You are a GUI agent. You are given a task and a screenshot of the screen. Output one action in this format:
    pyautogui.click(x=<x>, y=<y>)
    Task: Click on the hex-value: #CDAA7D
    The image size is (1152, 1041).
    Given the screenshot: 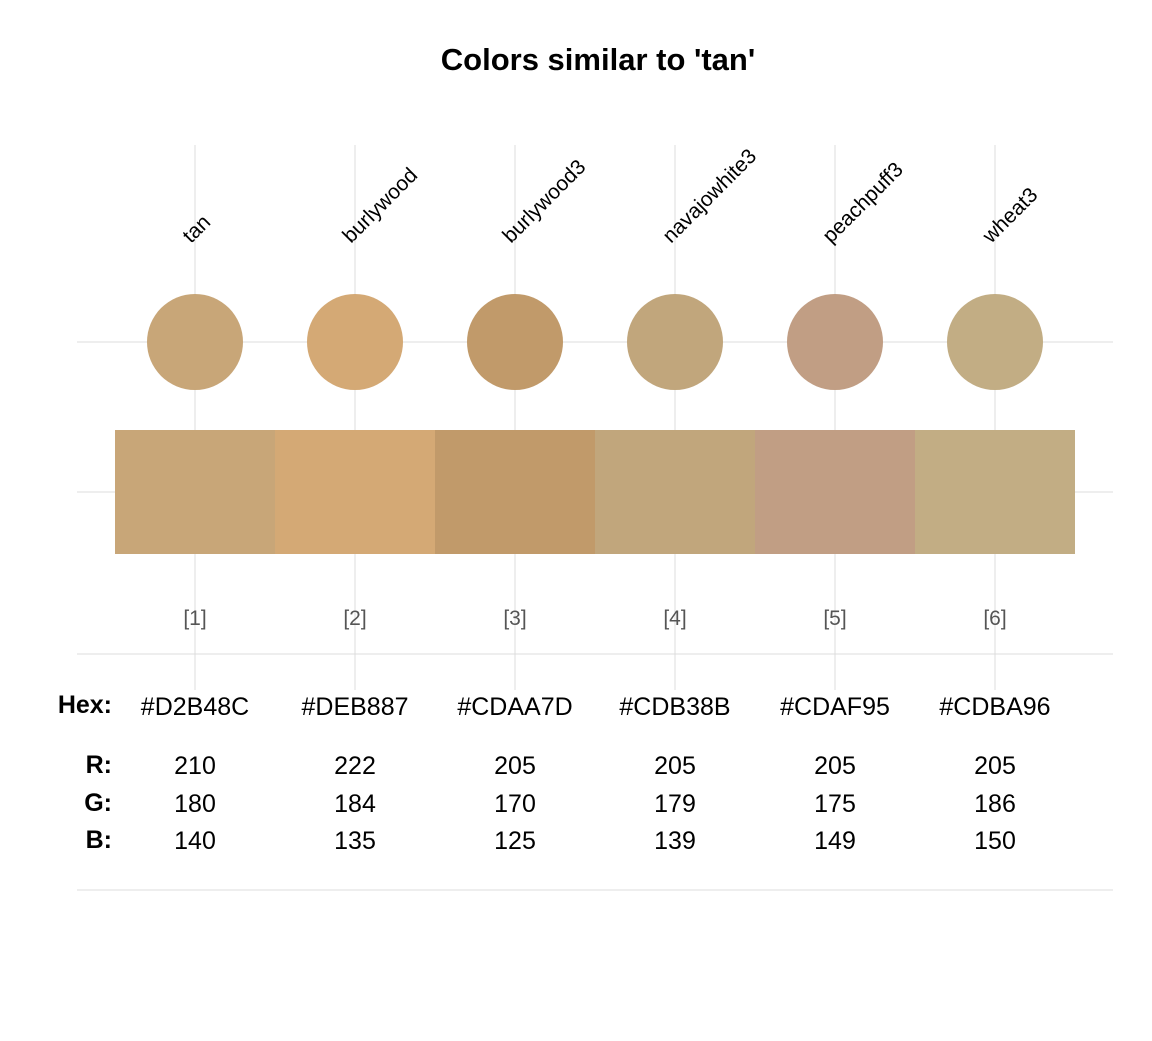 What is the action you would take?
    pyautogui.click(x=514, y=707)
    